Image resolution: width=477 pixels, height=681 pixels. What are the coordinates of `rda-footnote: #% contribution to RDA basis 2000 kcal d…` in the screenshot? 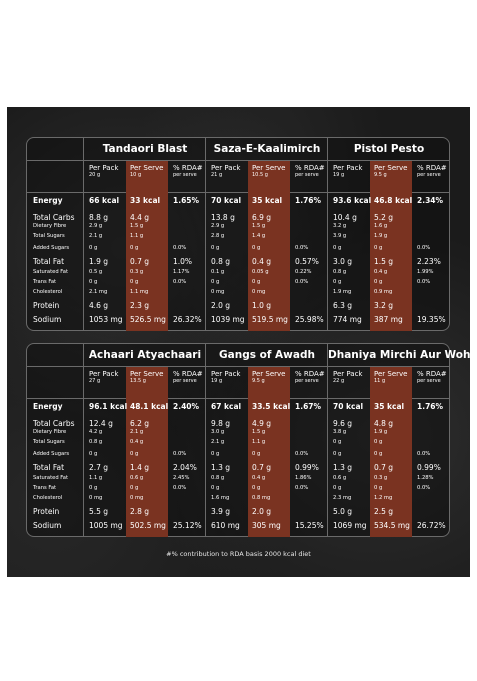 It's located at (238, 554).